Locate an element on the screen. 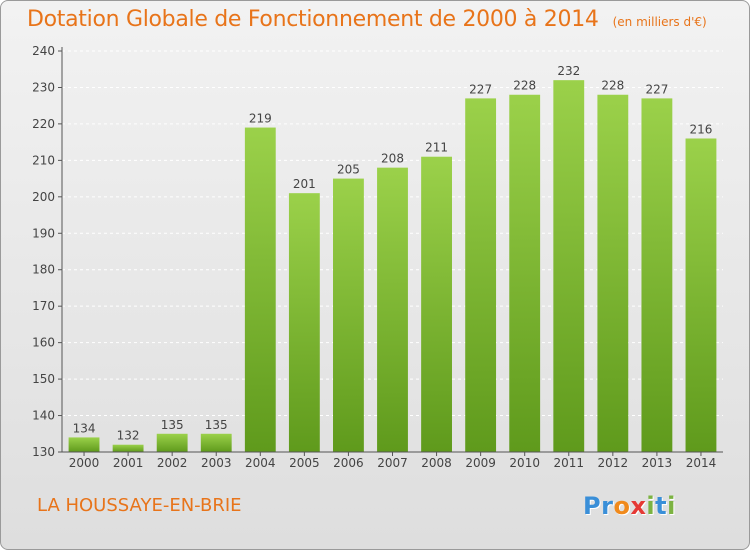 The image size is (750, 550). x-tick-label: 2003 is located at coordinates (216, 463).